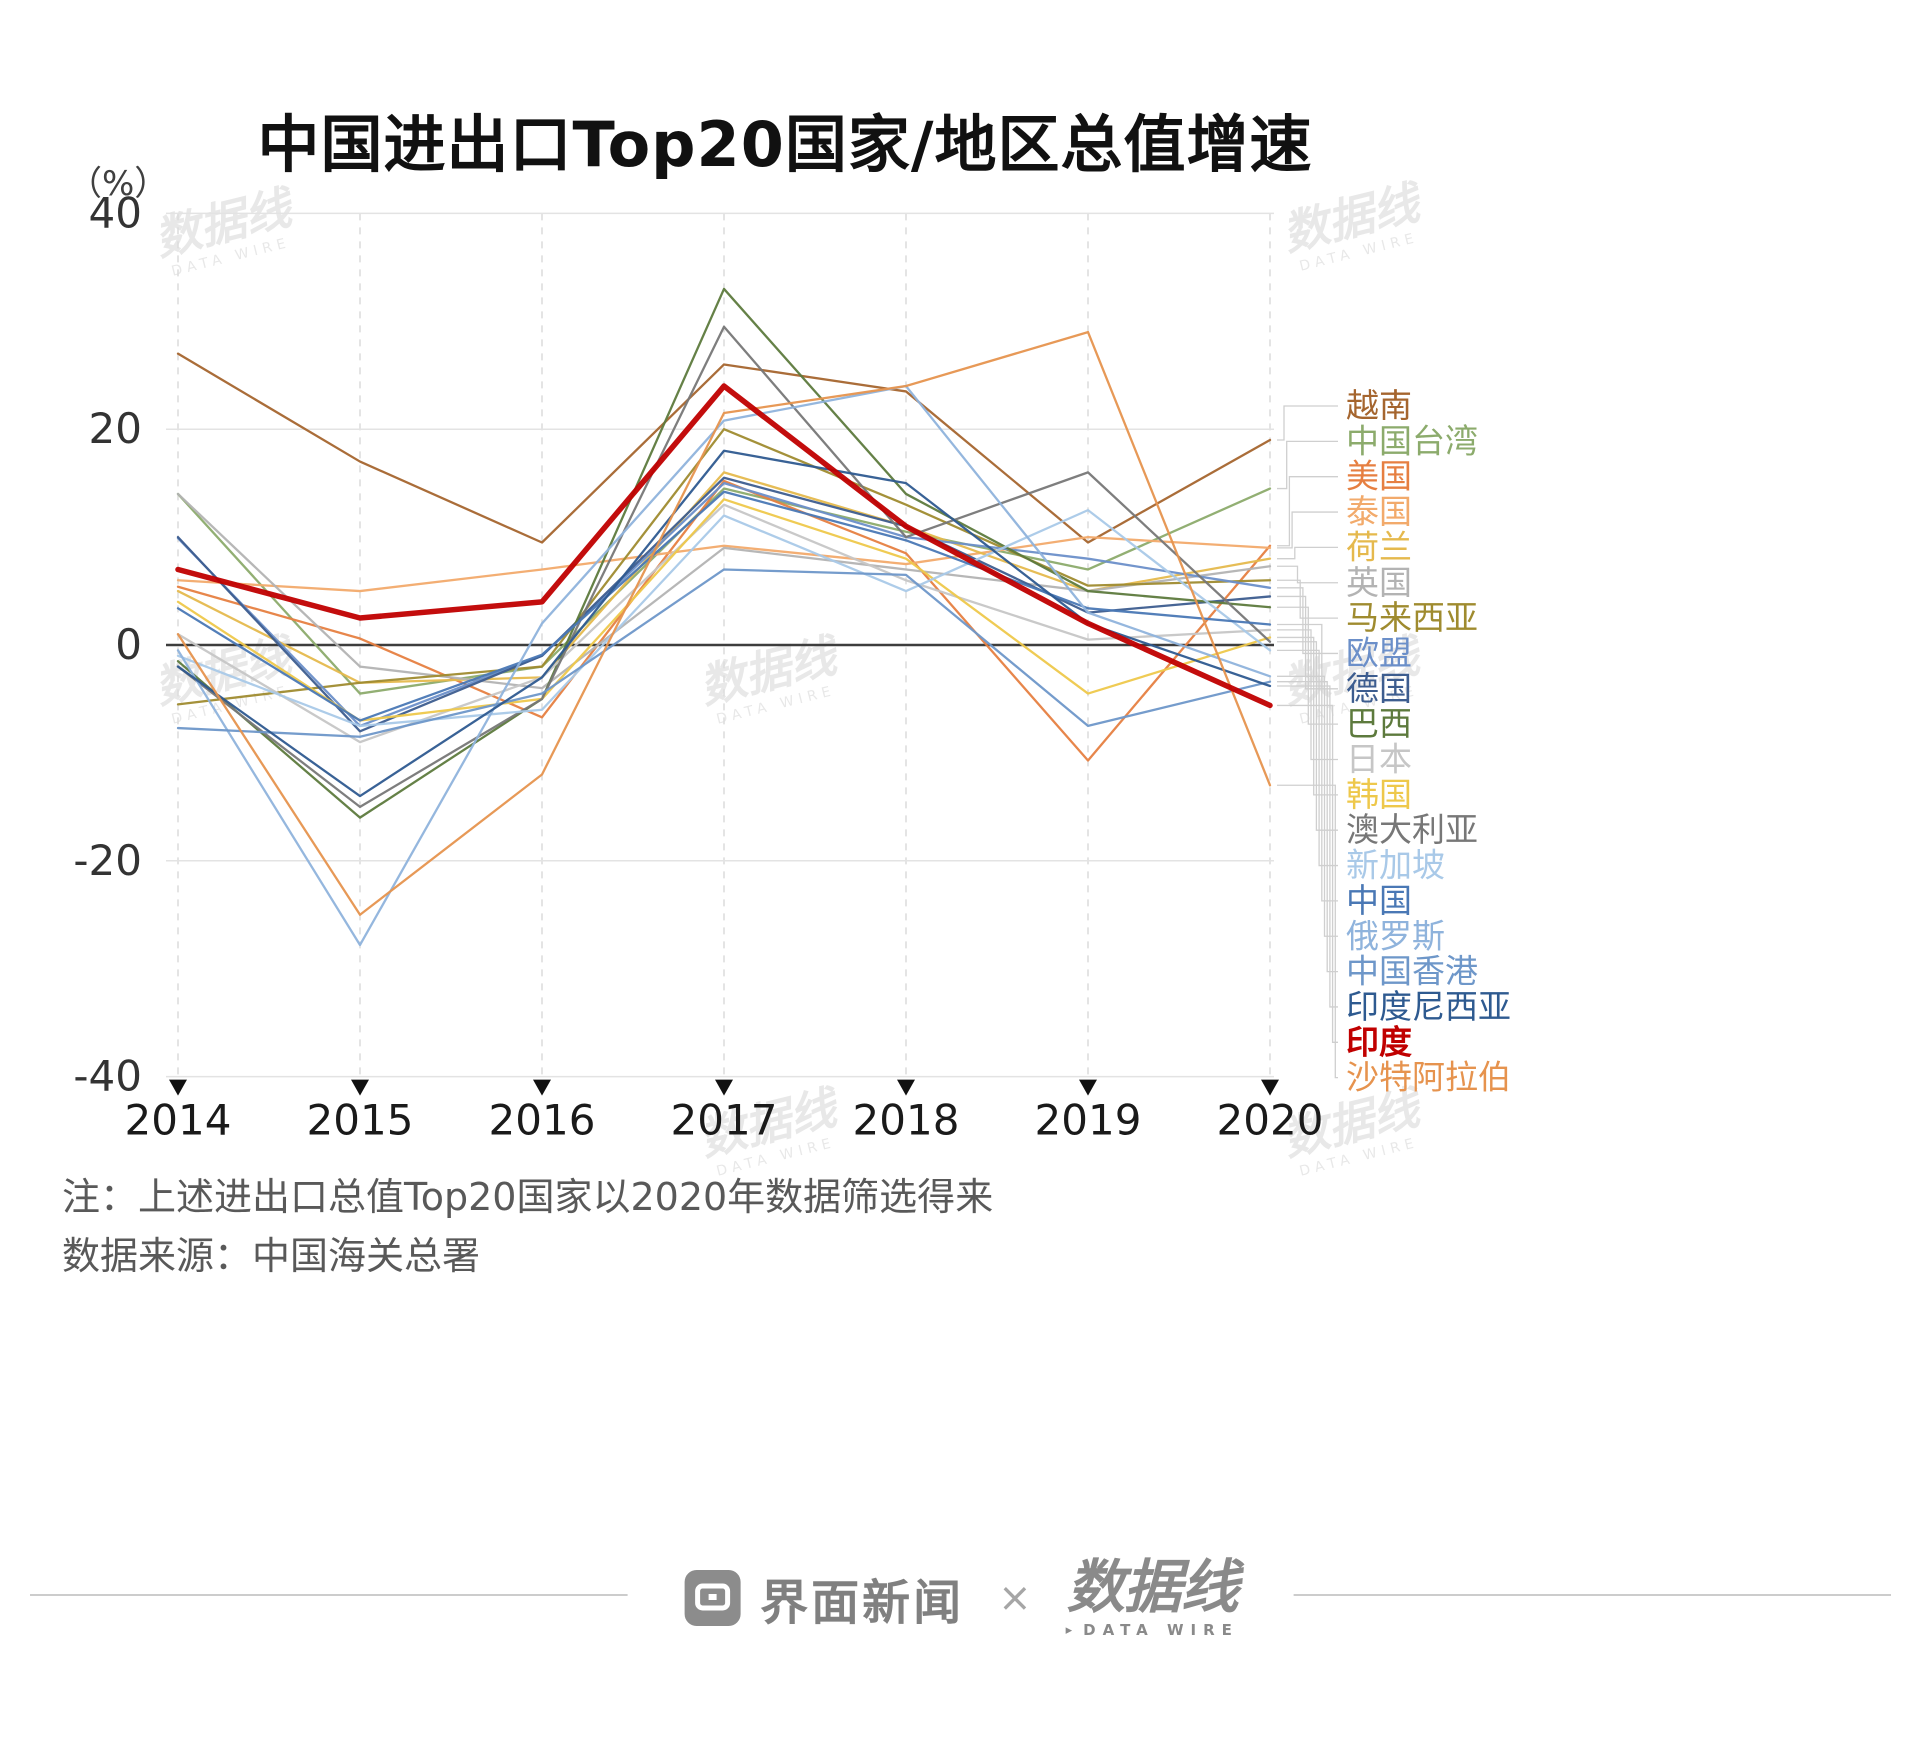 This screenshot has width=1921, height=1752. What do you see at coordinates (1395, 935) in the screenshot?
I see `legend-label-俄罗斯: 俄罗斯` at bounding box center [1395, 935].